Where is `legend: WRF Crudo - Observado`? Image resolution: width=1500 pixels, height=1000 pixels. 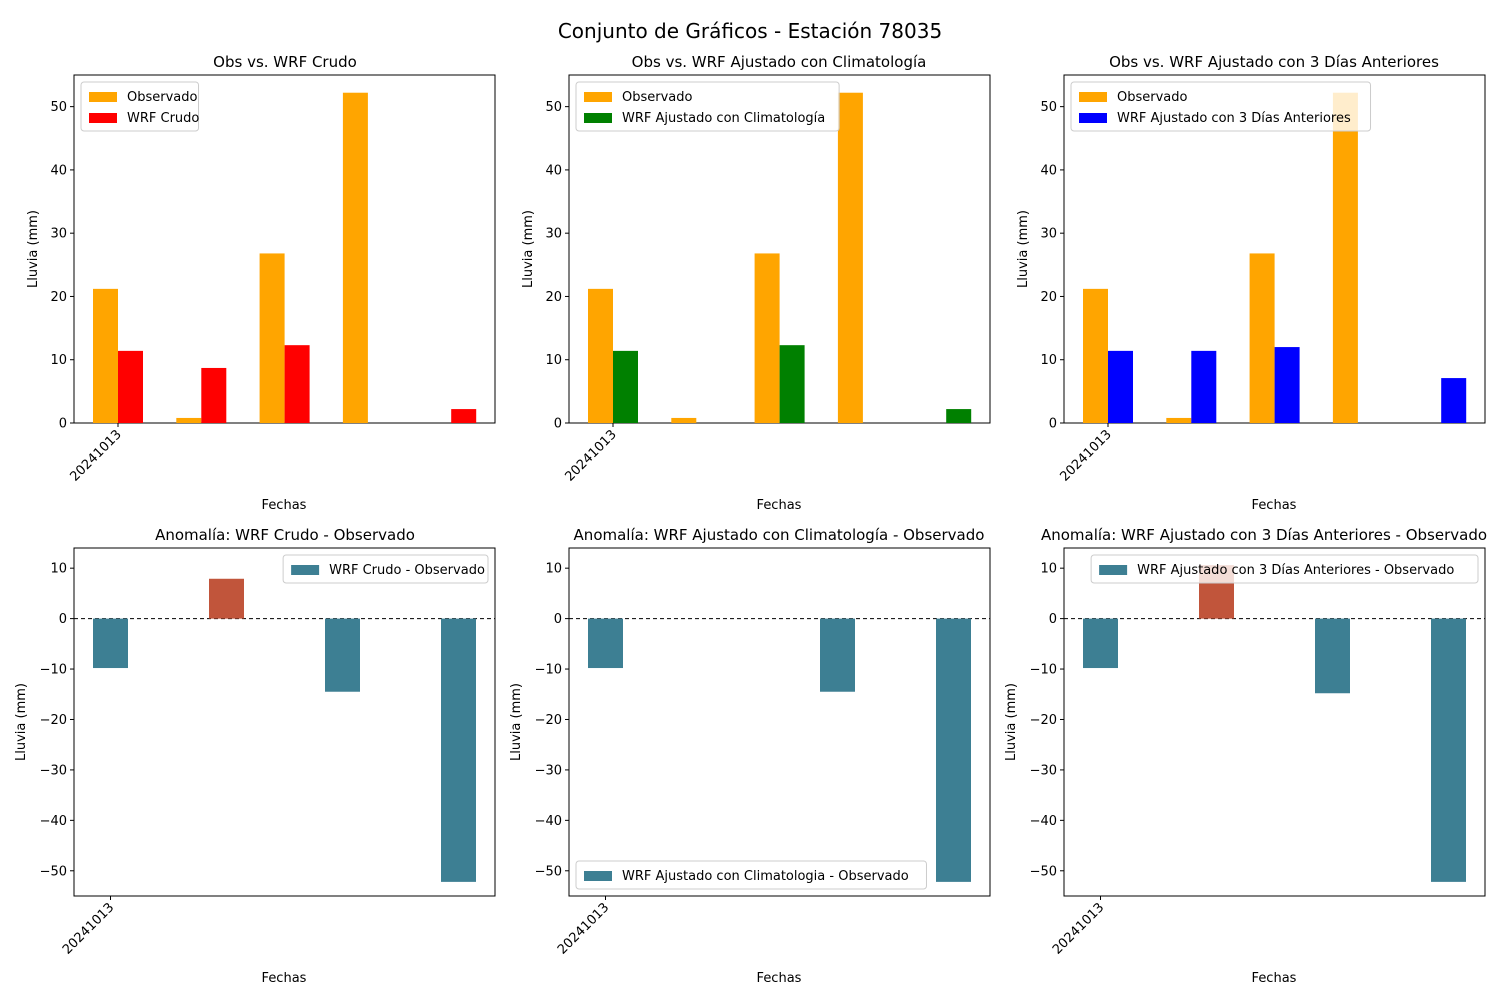 legend: WRF Crudo - Observado is located at coordinates (385, 569).